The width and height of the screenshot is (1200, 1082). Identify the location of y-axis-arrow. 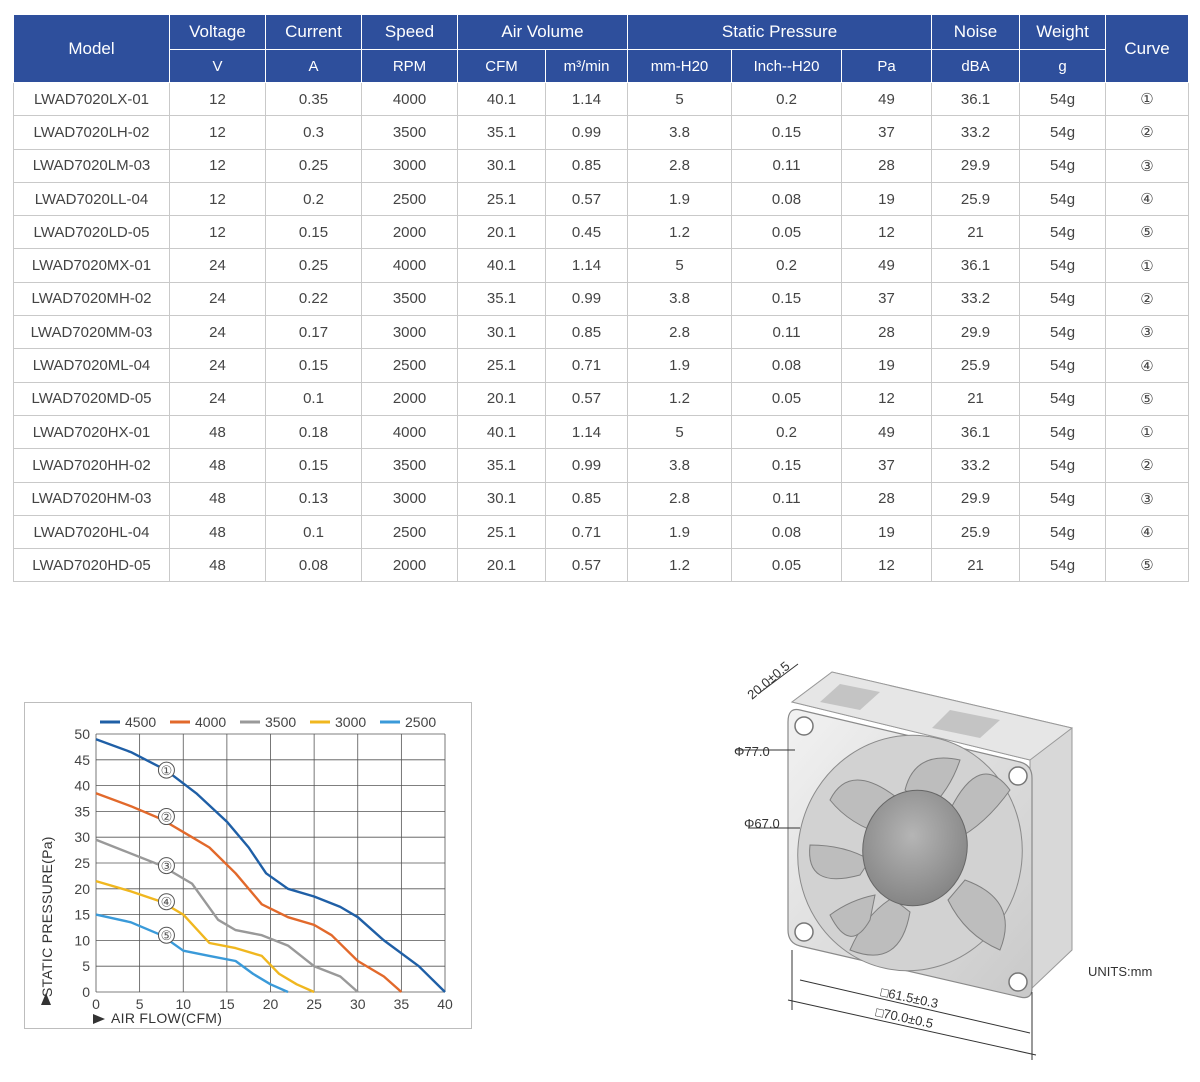
(46, 999).